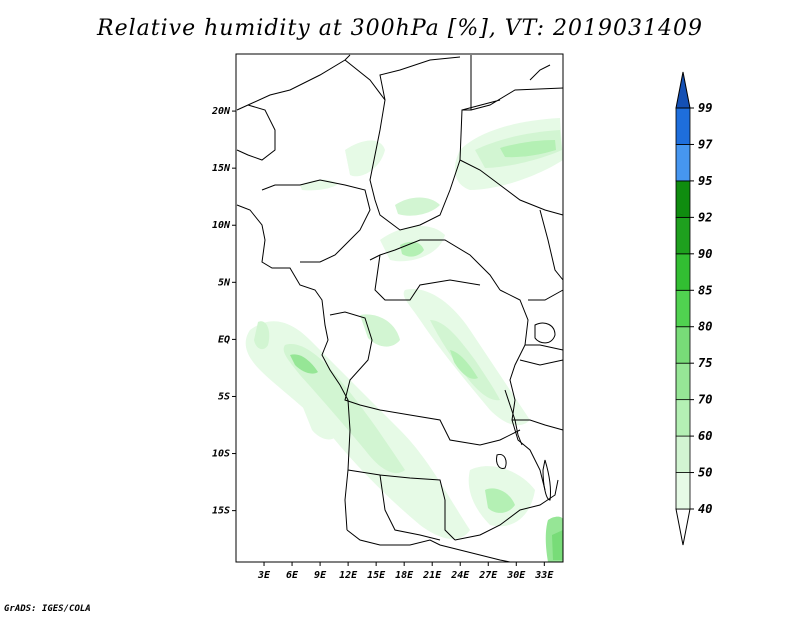 The width and height of the screenshot is (800, 618). What do you see at coordinates (304, 364) in the screenshot?
I see `humidity-area-band-core` at bounding box center [304, 364].